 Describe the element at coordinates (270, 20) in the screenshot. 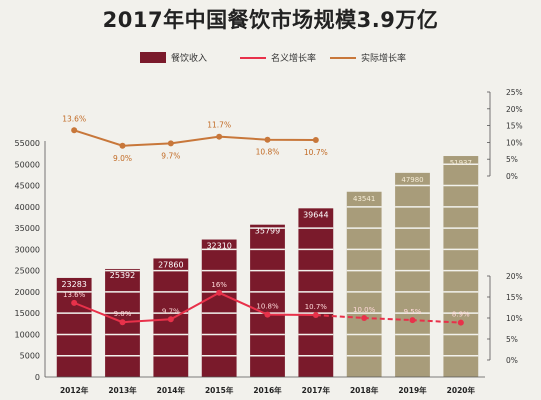

I see `chart-title: 2017年中国餐饮市场规模3.9万亿` at that location.